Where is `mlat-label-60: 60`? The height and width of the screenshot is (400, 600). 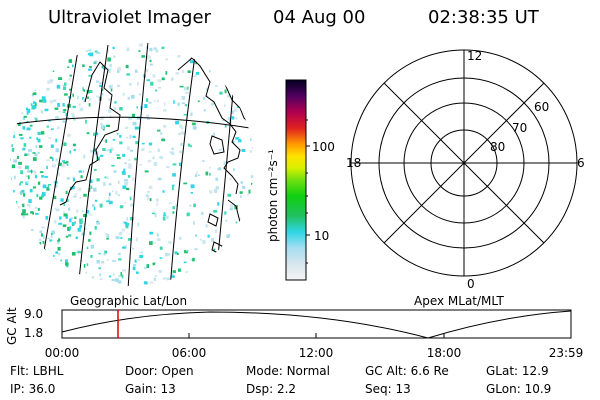
mlat-label-60: 60 is located at coordinates (541, 107).